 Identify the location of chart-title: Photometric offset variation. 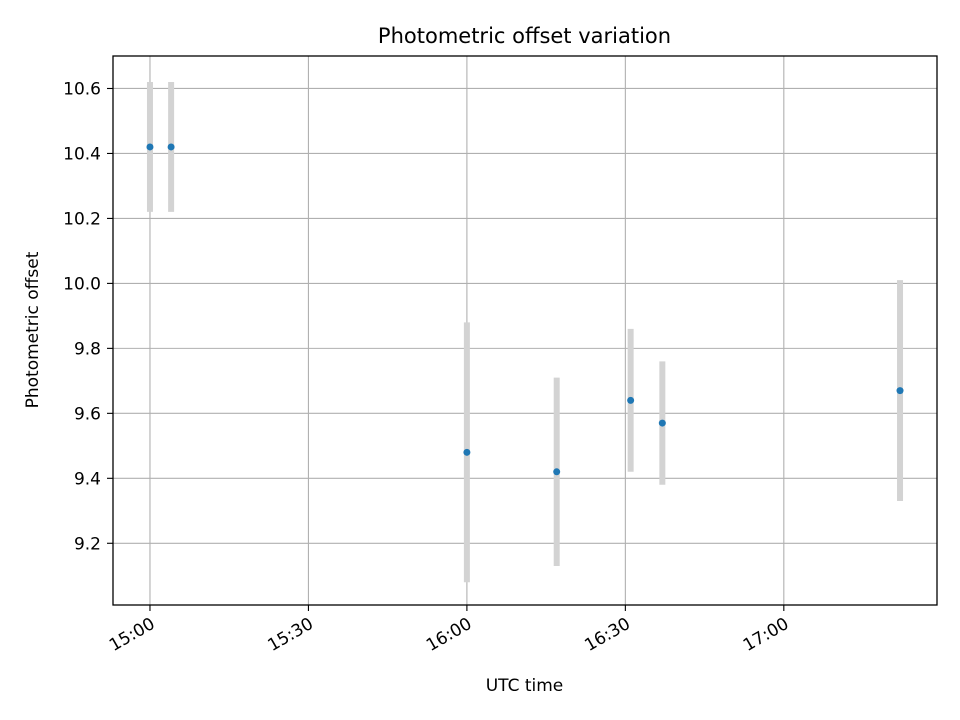
(524, 36).